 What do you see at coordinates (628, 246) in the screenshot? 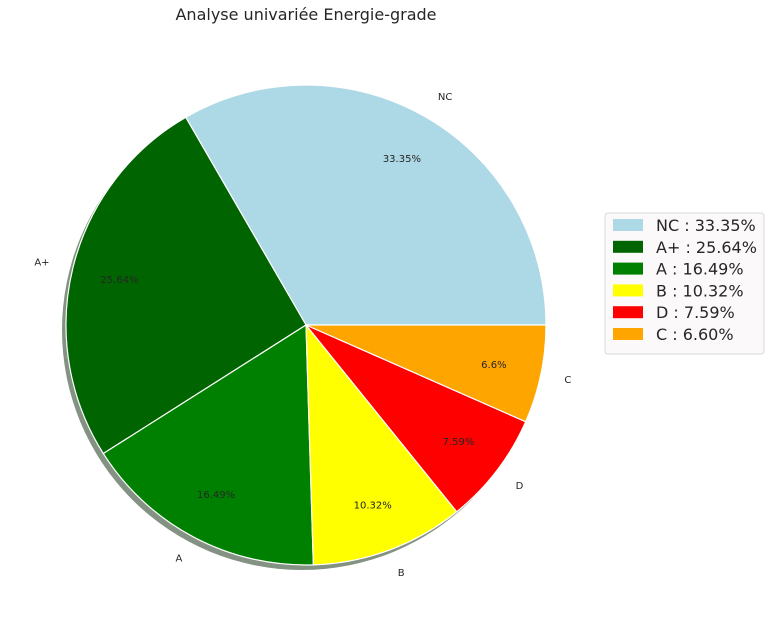
I see `legend-swatch-a-plus` at bounding box center [628, 246].